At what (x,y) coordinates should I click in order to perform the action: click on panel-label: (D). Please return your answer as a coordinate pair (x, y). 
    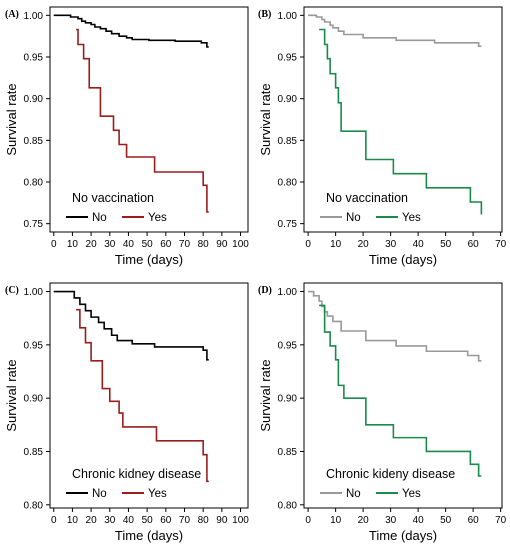
    Looking at the image, I should click on (265, 290).